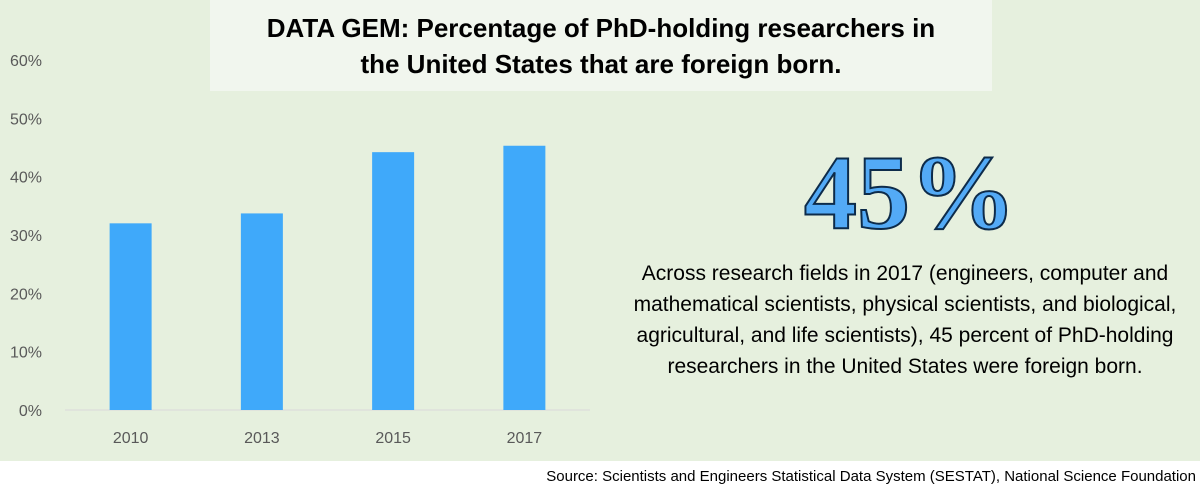  What do you see at coordinates (26, 119) in the screenshot?
I see `y-tick-label: 50%` at bounding box center [26, 119].